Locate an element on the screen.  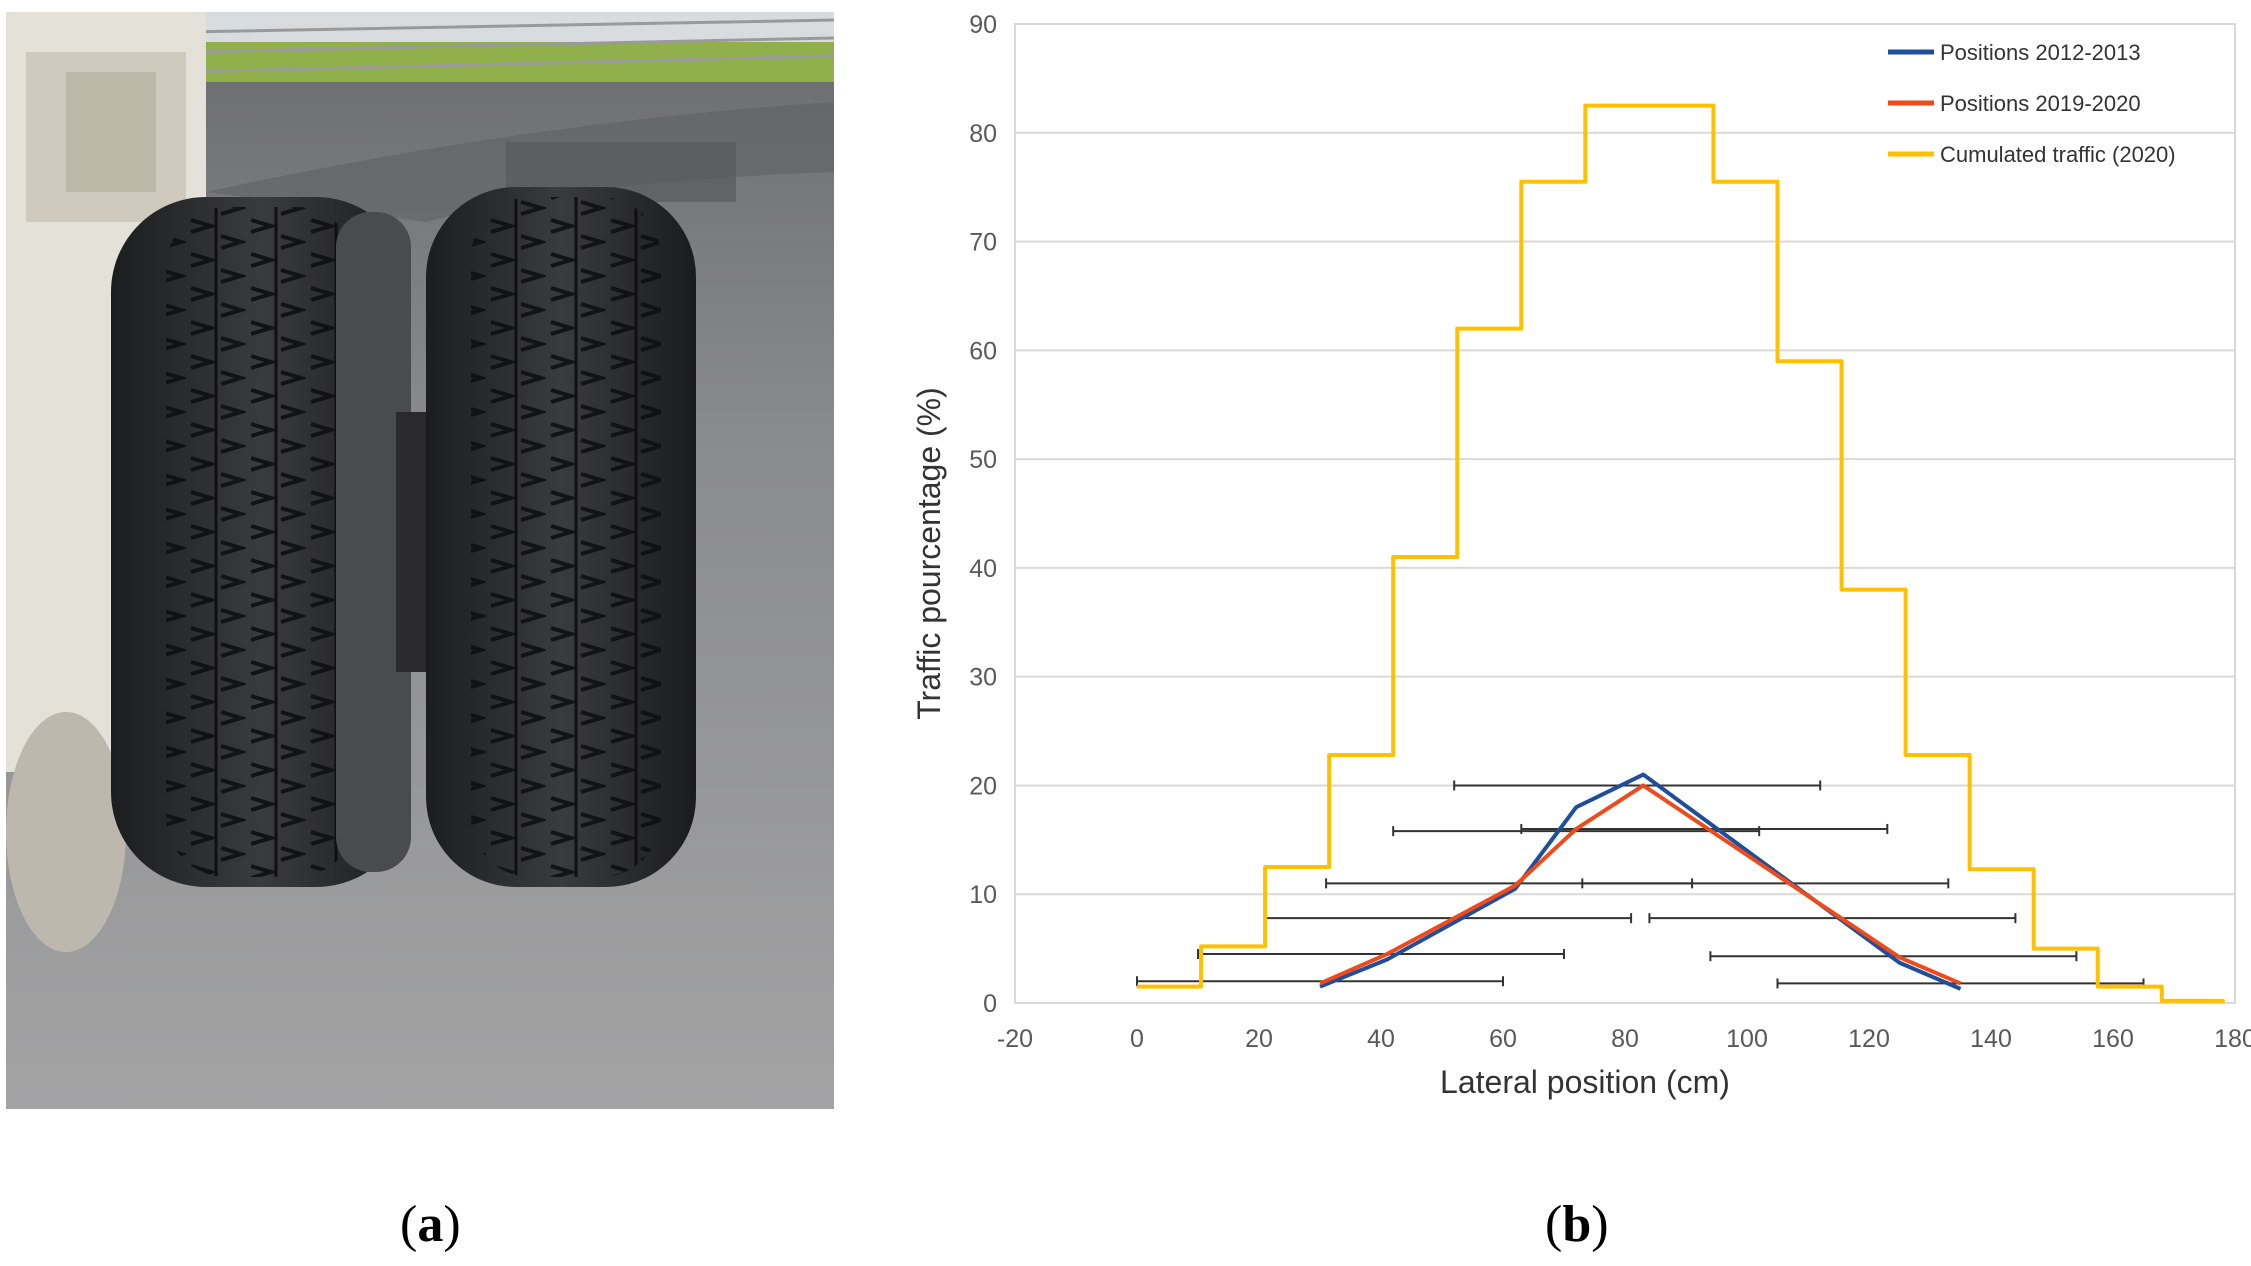
x-tick-label: 0 is located at coordinates (1137, 1039).